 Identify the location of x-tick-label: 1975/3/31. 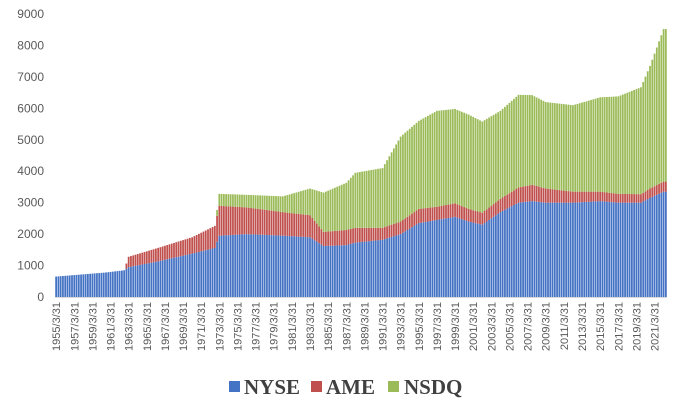
(239, 326).